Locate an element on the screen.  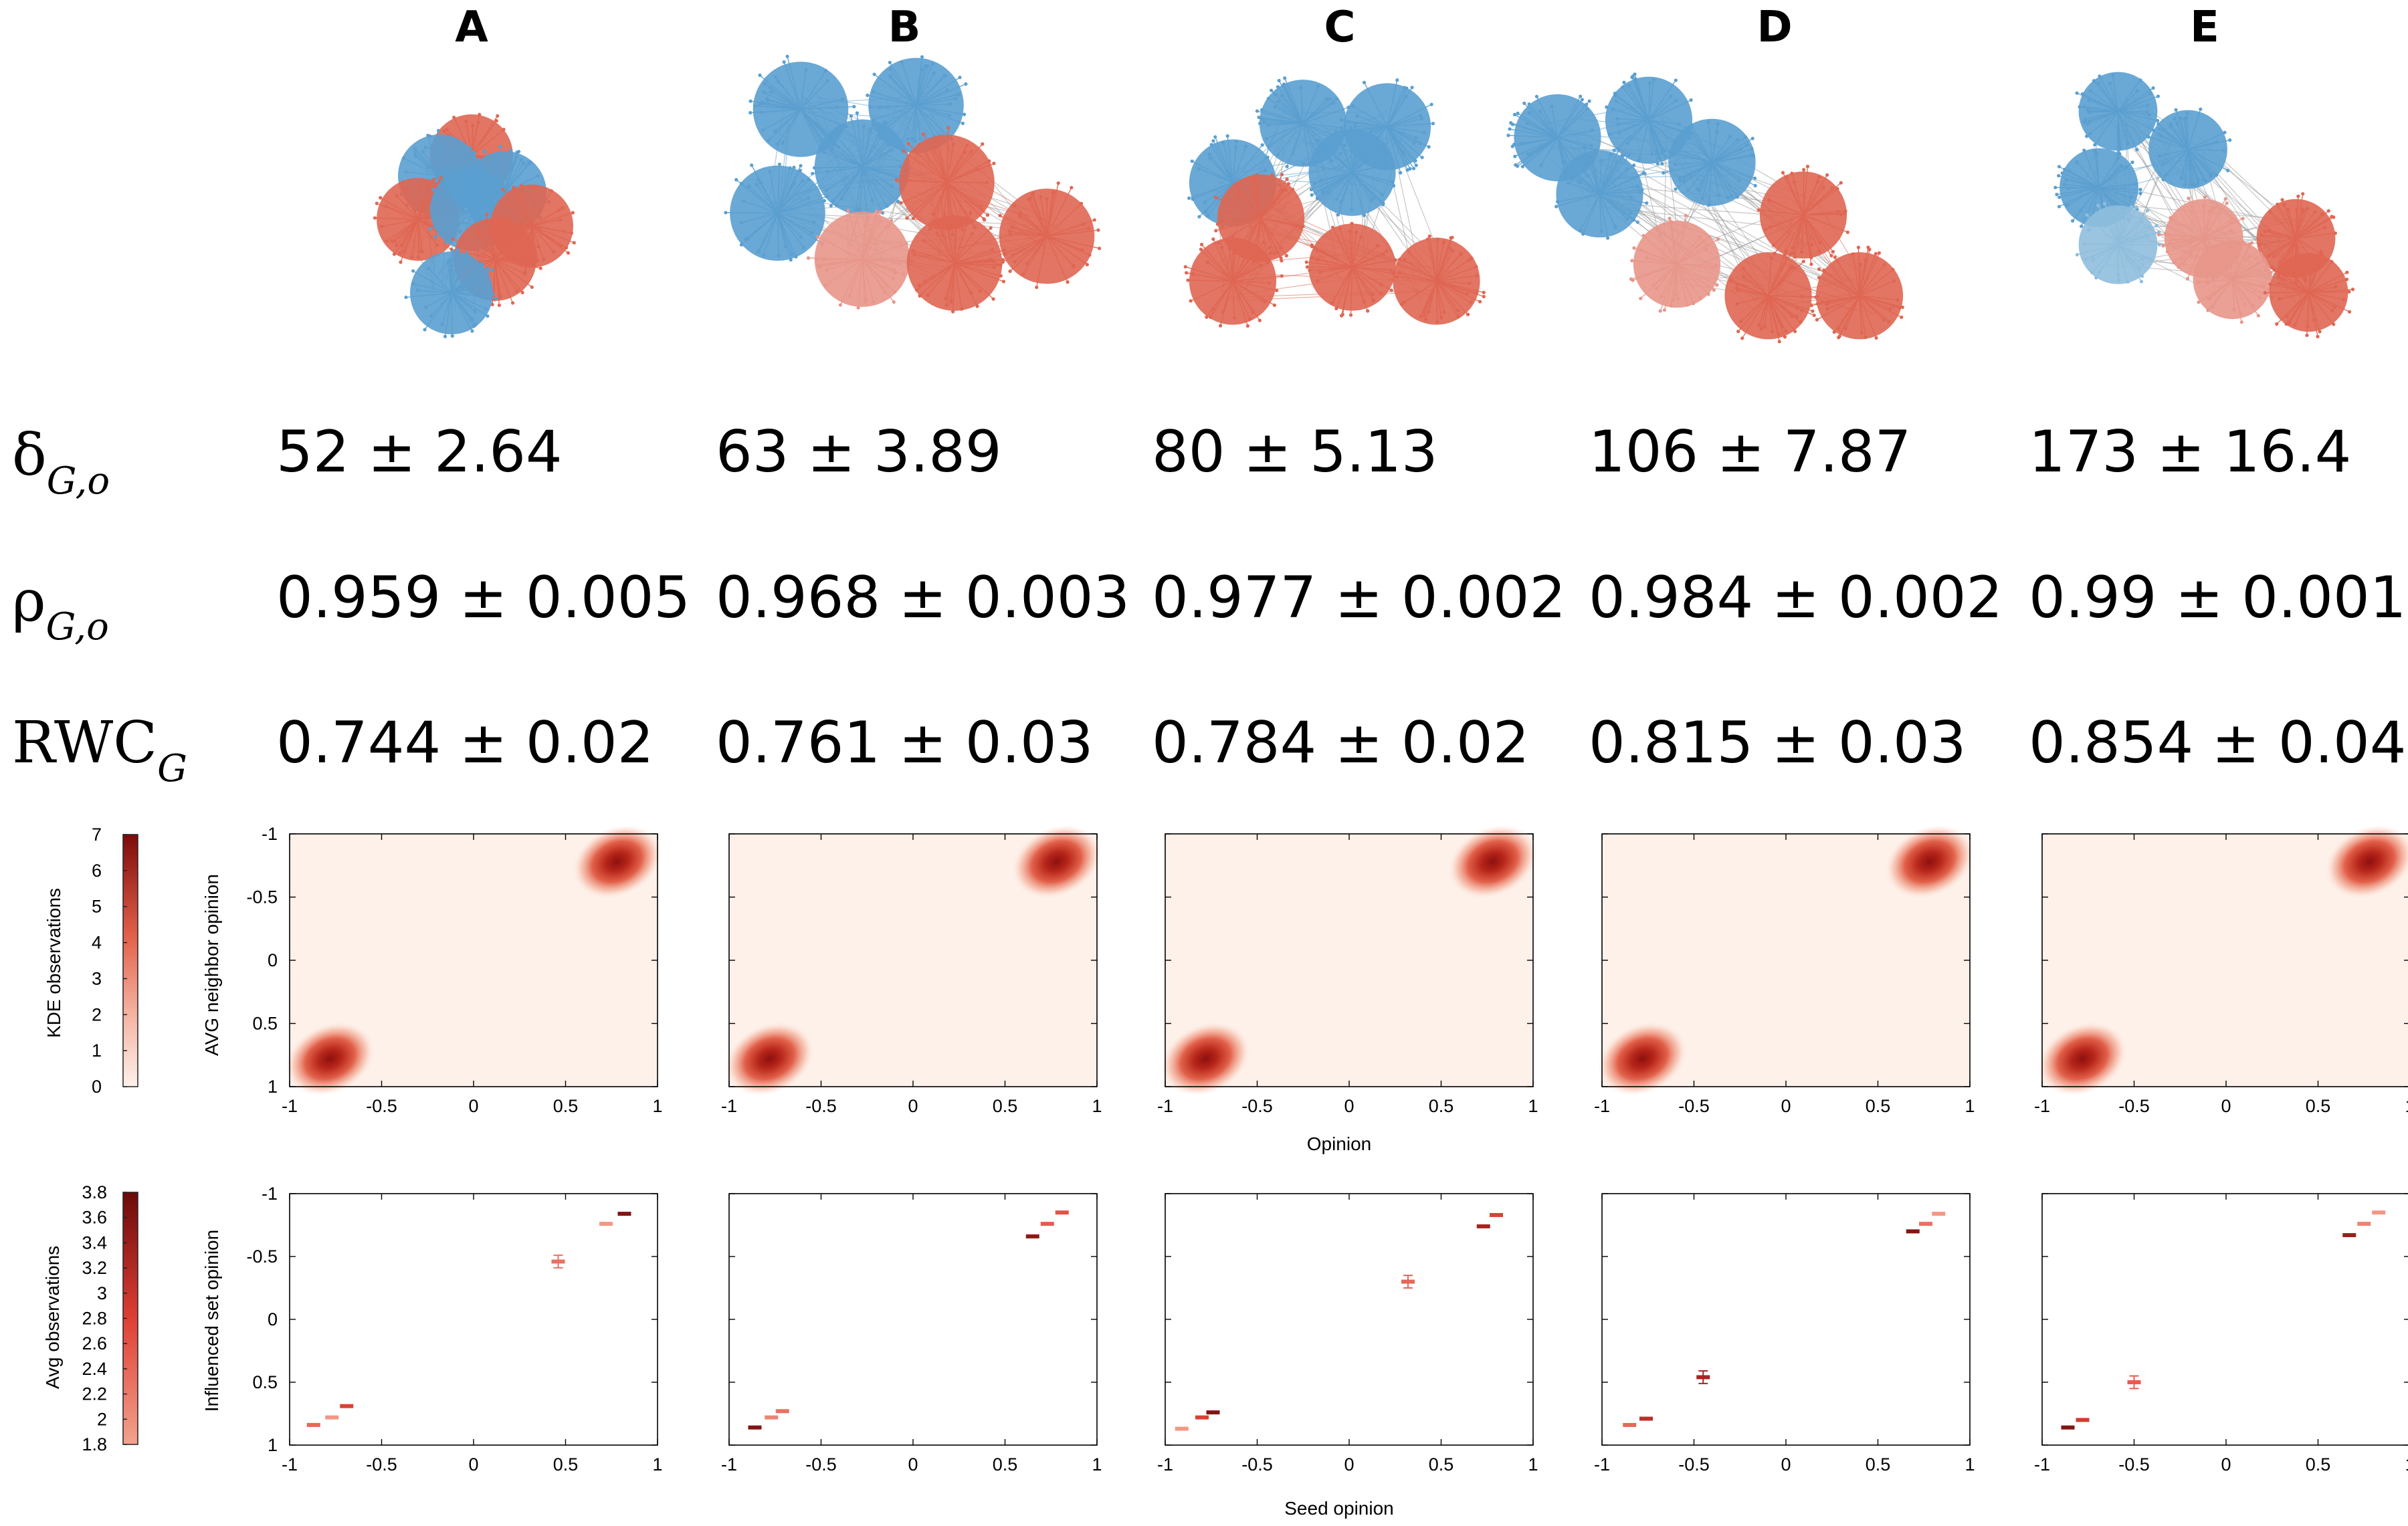
kde-axis-xtick-label: 0.5 is located at coordinates (566, 1106).